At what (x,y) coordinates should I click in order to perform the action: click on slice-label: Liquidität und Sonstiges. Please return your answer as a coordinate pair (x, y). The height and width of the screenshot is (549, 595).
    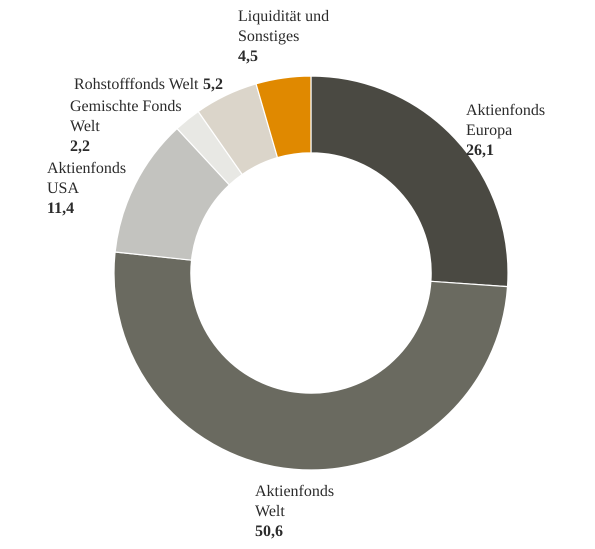
    Looking at the image, I should click on (284, 26).